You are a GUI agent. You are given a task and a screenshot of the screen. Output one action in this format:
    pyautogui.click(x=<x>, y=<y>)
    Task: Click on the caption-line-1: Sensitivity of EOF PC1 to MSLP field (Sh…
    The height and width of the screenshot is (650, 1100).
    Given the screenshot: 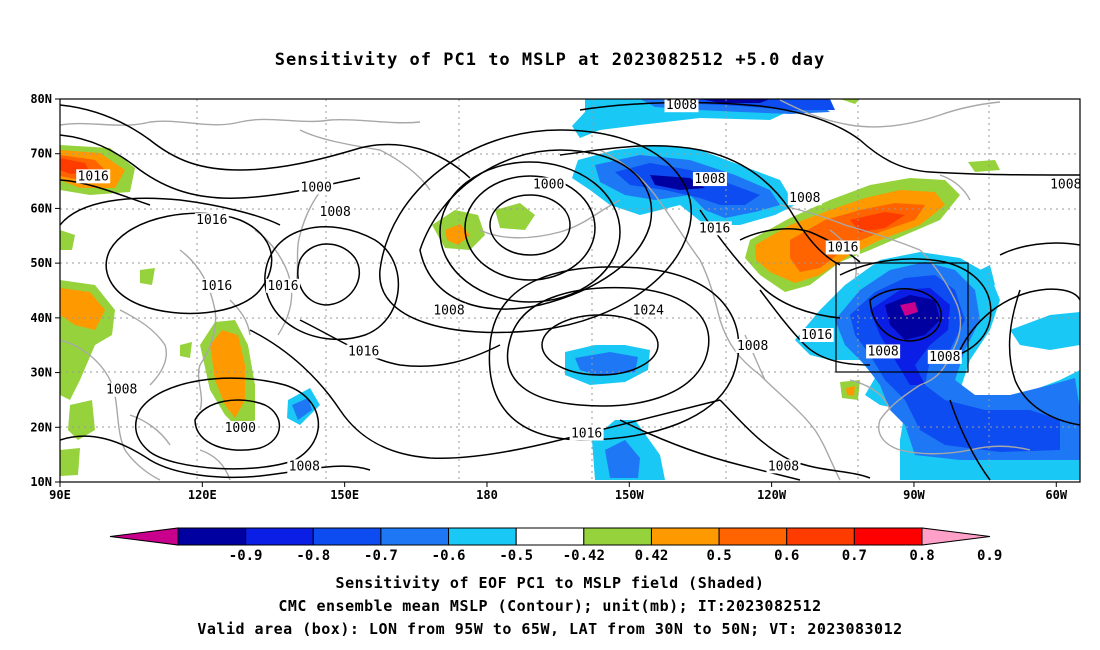 What is the action you would take?
    pyautogui.click(x=550, y=583)
    